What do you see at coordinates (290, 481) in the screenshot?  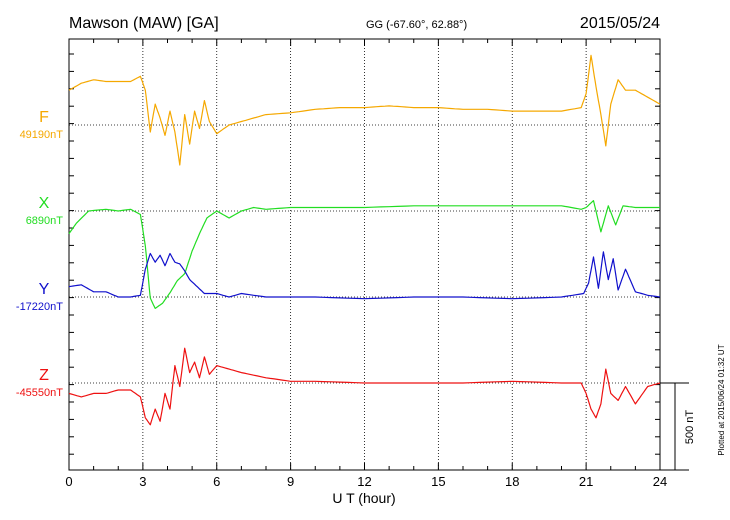 I see `x-tick-label-9: 9` at bounding box center [290, 481].